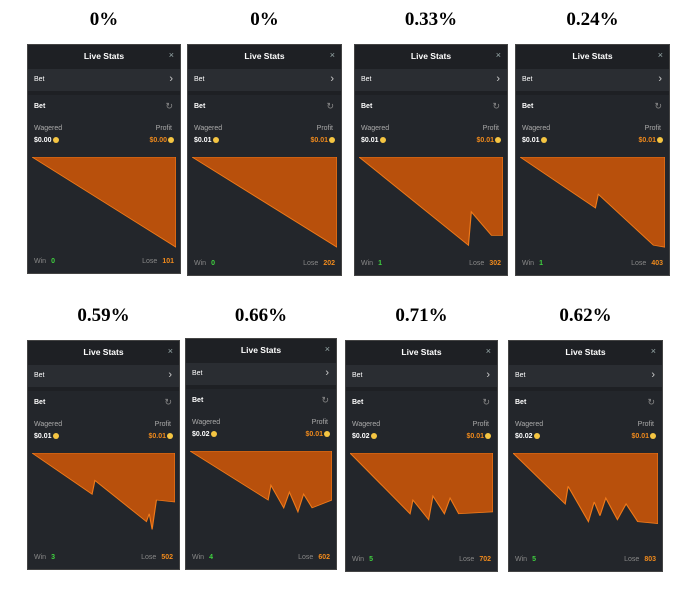 This screenshot has height=595, width=681. What do you see at coordinates (431, 19) in the screenshot?
I see `percent-label: 0.33%` at bounding box center [431, 19].